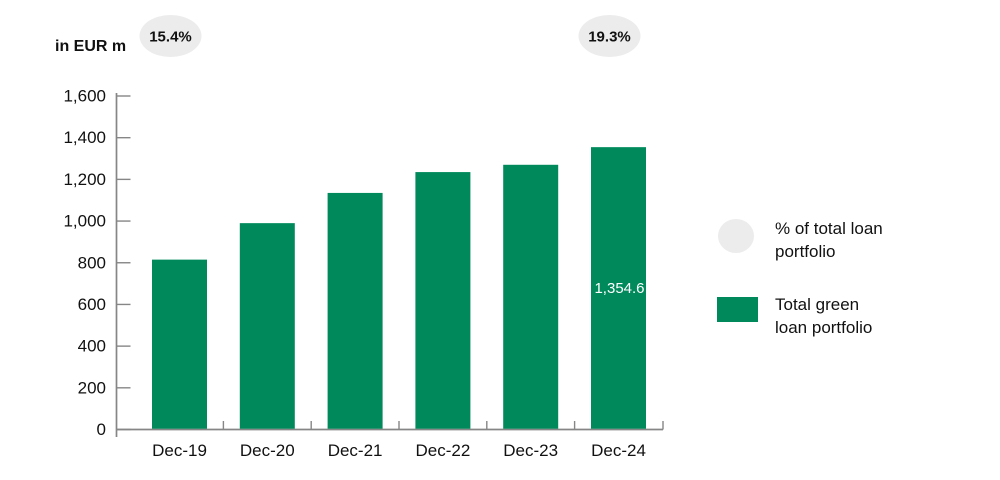  Describe the element at coordinates (737, 309) in the screenshot. I see `legend-bar-swatch` at that location.